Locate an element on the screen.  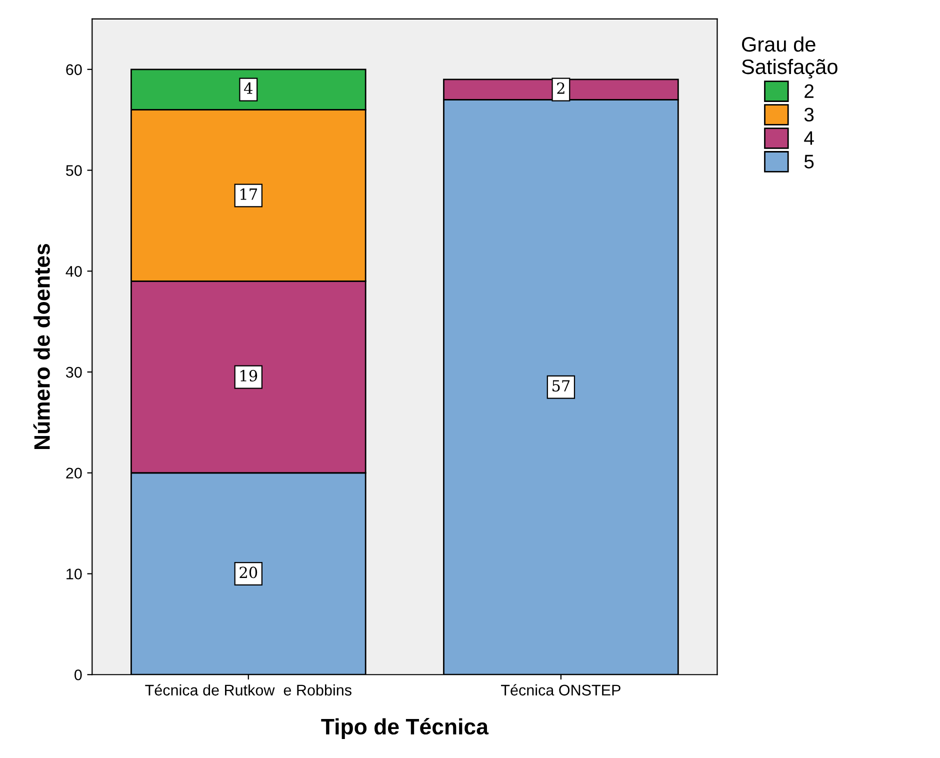
y-tick-label: 20 is located at coordinates (74, 473).